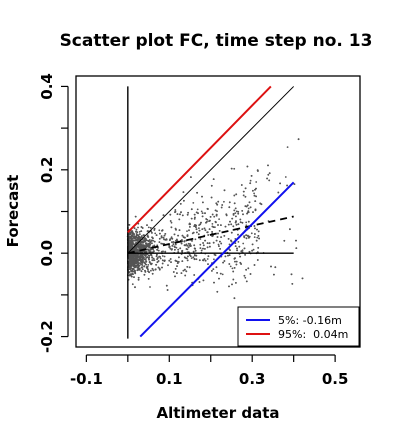 The width and height of the screenshot is (400, 440). What do you see at coordinates (209, 371) in the screenshot?
I see `x-axis: -0.1 0.1 0.3 0.5` at bounding box center [209, 371].